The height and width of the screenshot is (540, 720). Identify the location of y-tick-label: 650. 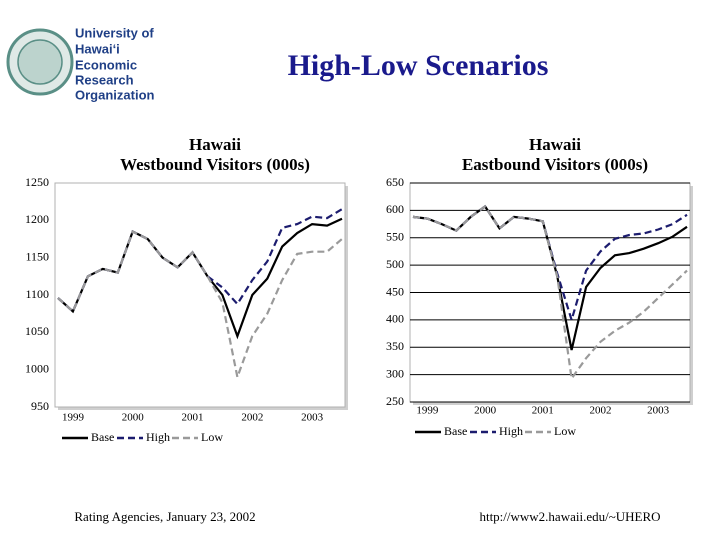
(395, 182).